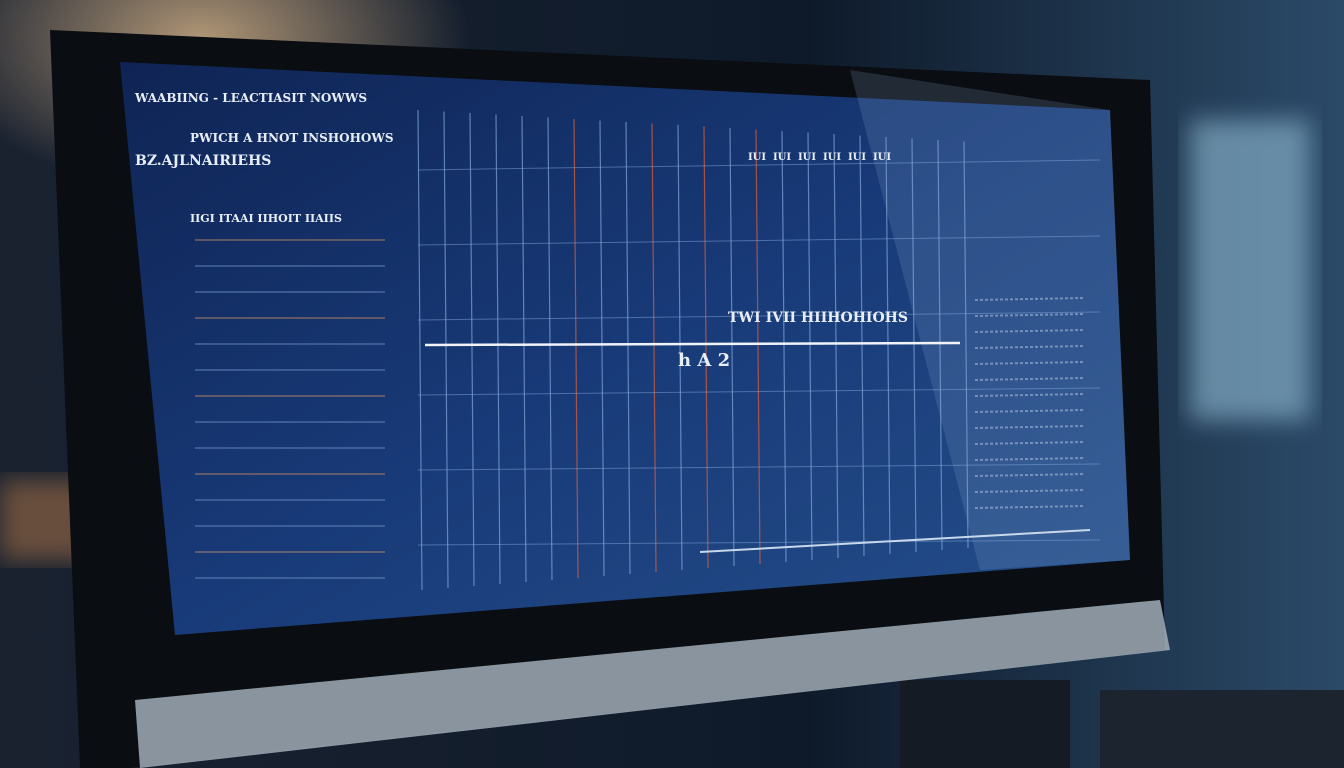 This screenshot has height=768, width=1344. What do you see at coordinates (266, 218) in the screenshot?
I see `panel-title: IIGI ITAAI IIHOIT IIAIIS` at bounding box center [266, 218].